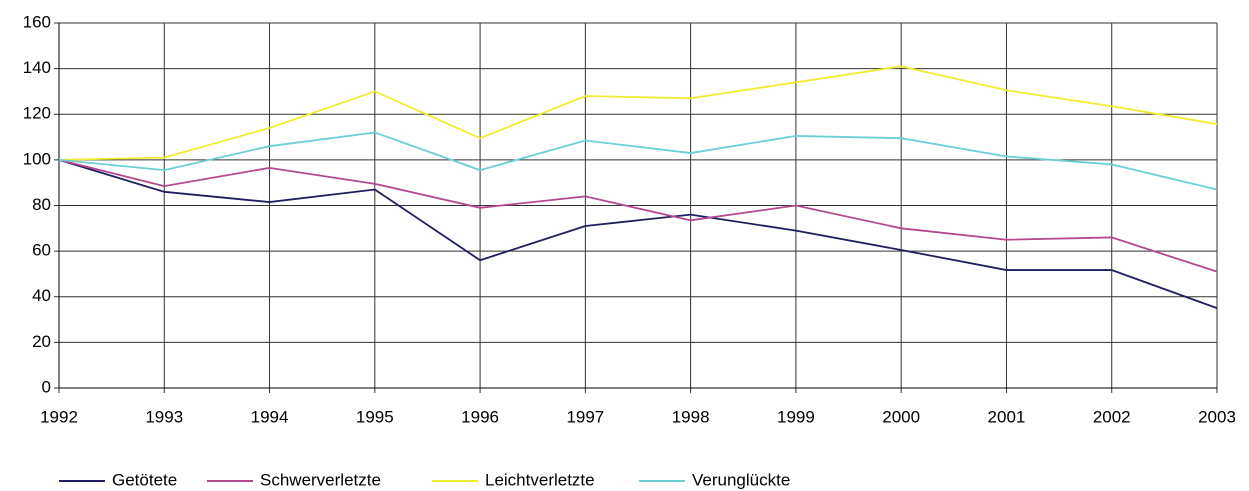 The height and width of the screenshot is (491, 1249). I want to click on x-tick-label: 2002, so click(1112, 416).